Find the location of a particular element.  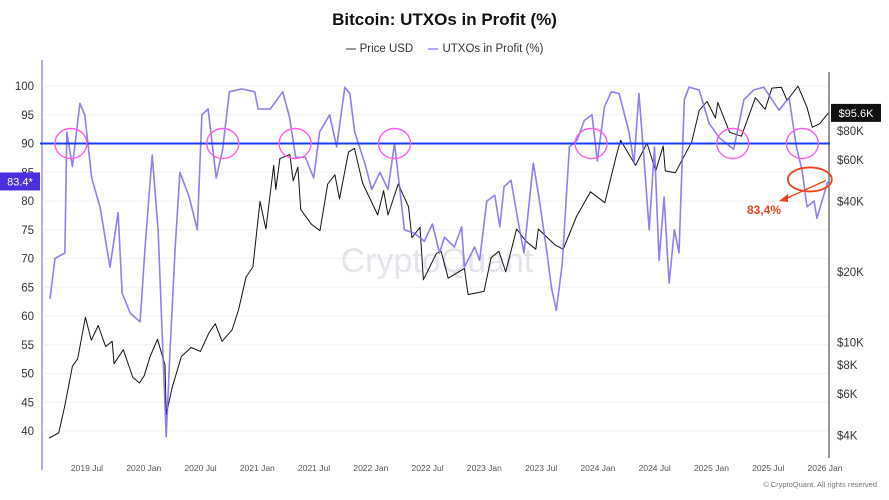

legend-label-utxo: UTXOs in Profit (%) is located at coordinates (493, 49).